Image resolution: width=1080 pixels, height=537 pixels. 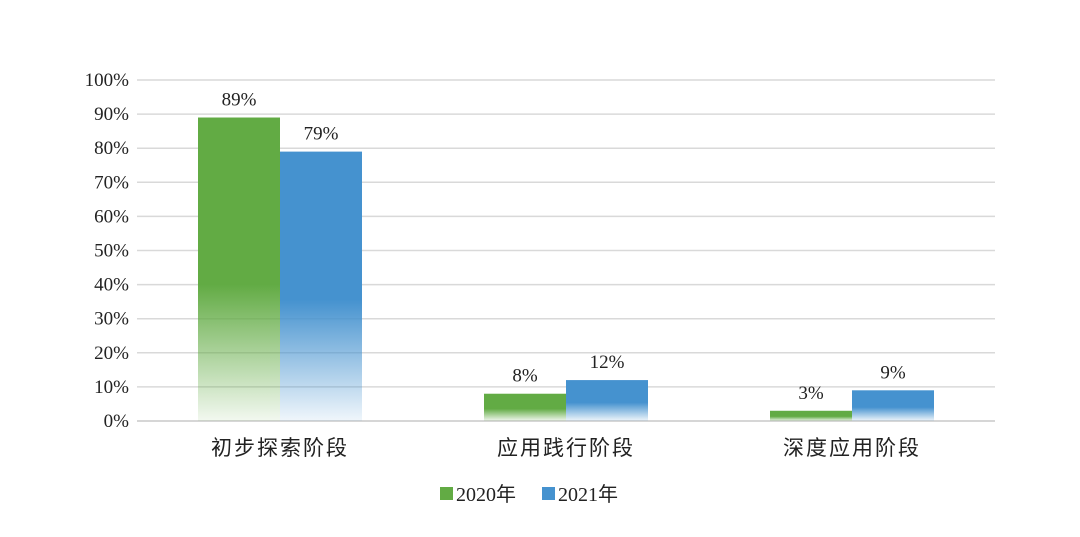 What do you see at coordinates (280, 448) in the screenshot?
I see `category-label: 初步探索阶段` at bounding box center [280, 448].